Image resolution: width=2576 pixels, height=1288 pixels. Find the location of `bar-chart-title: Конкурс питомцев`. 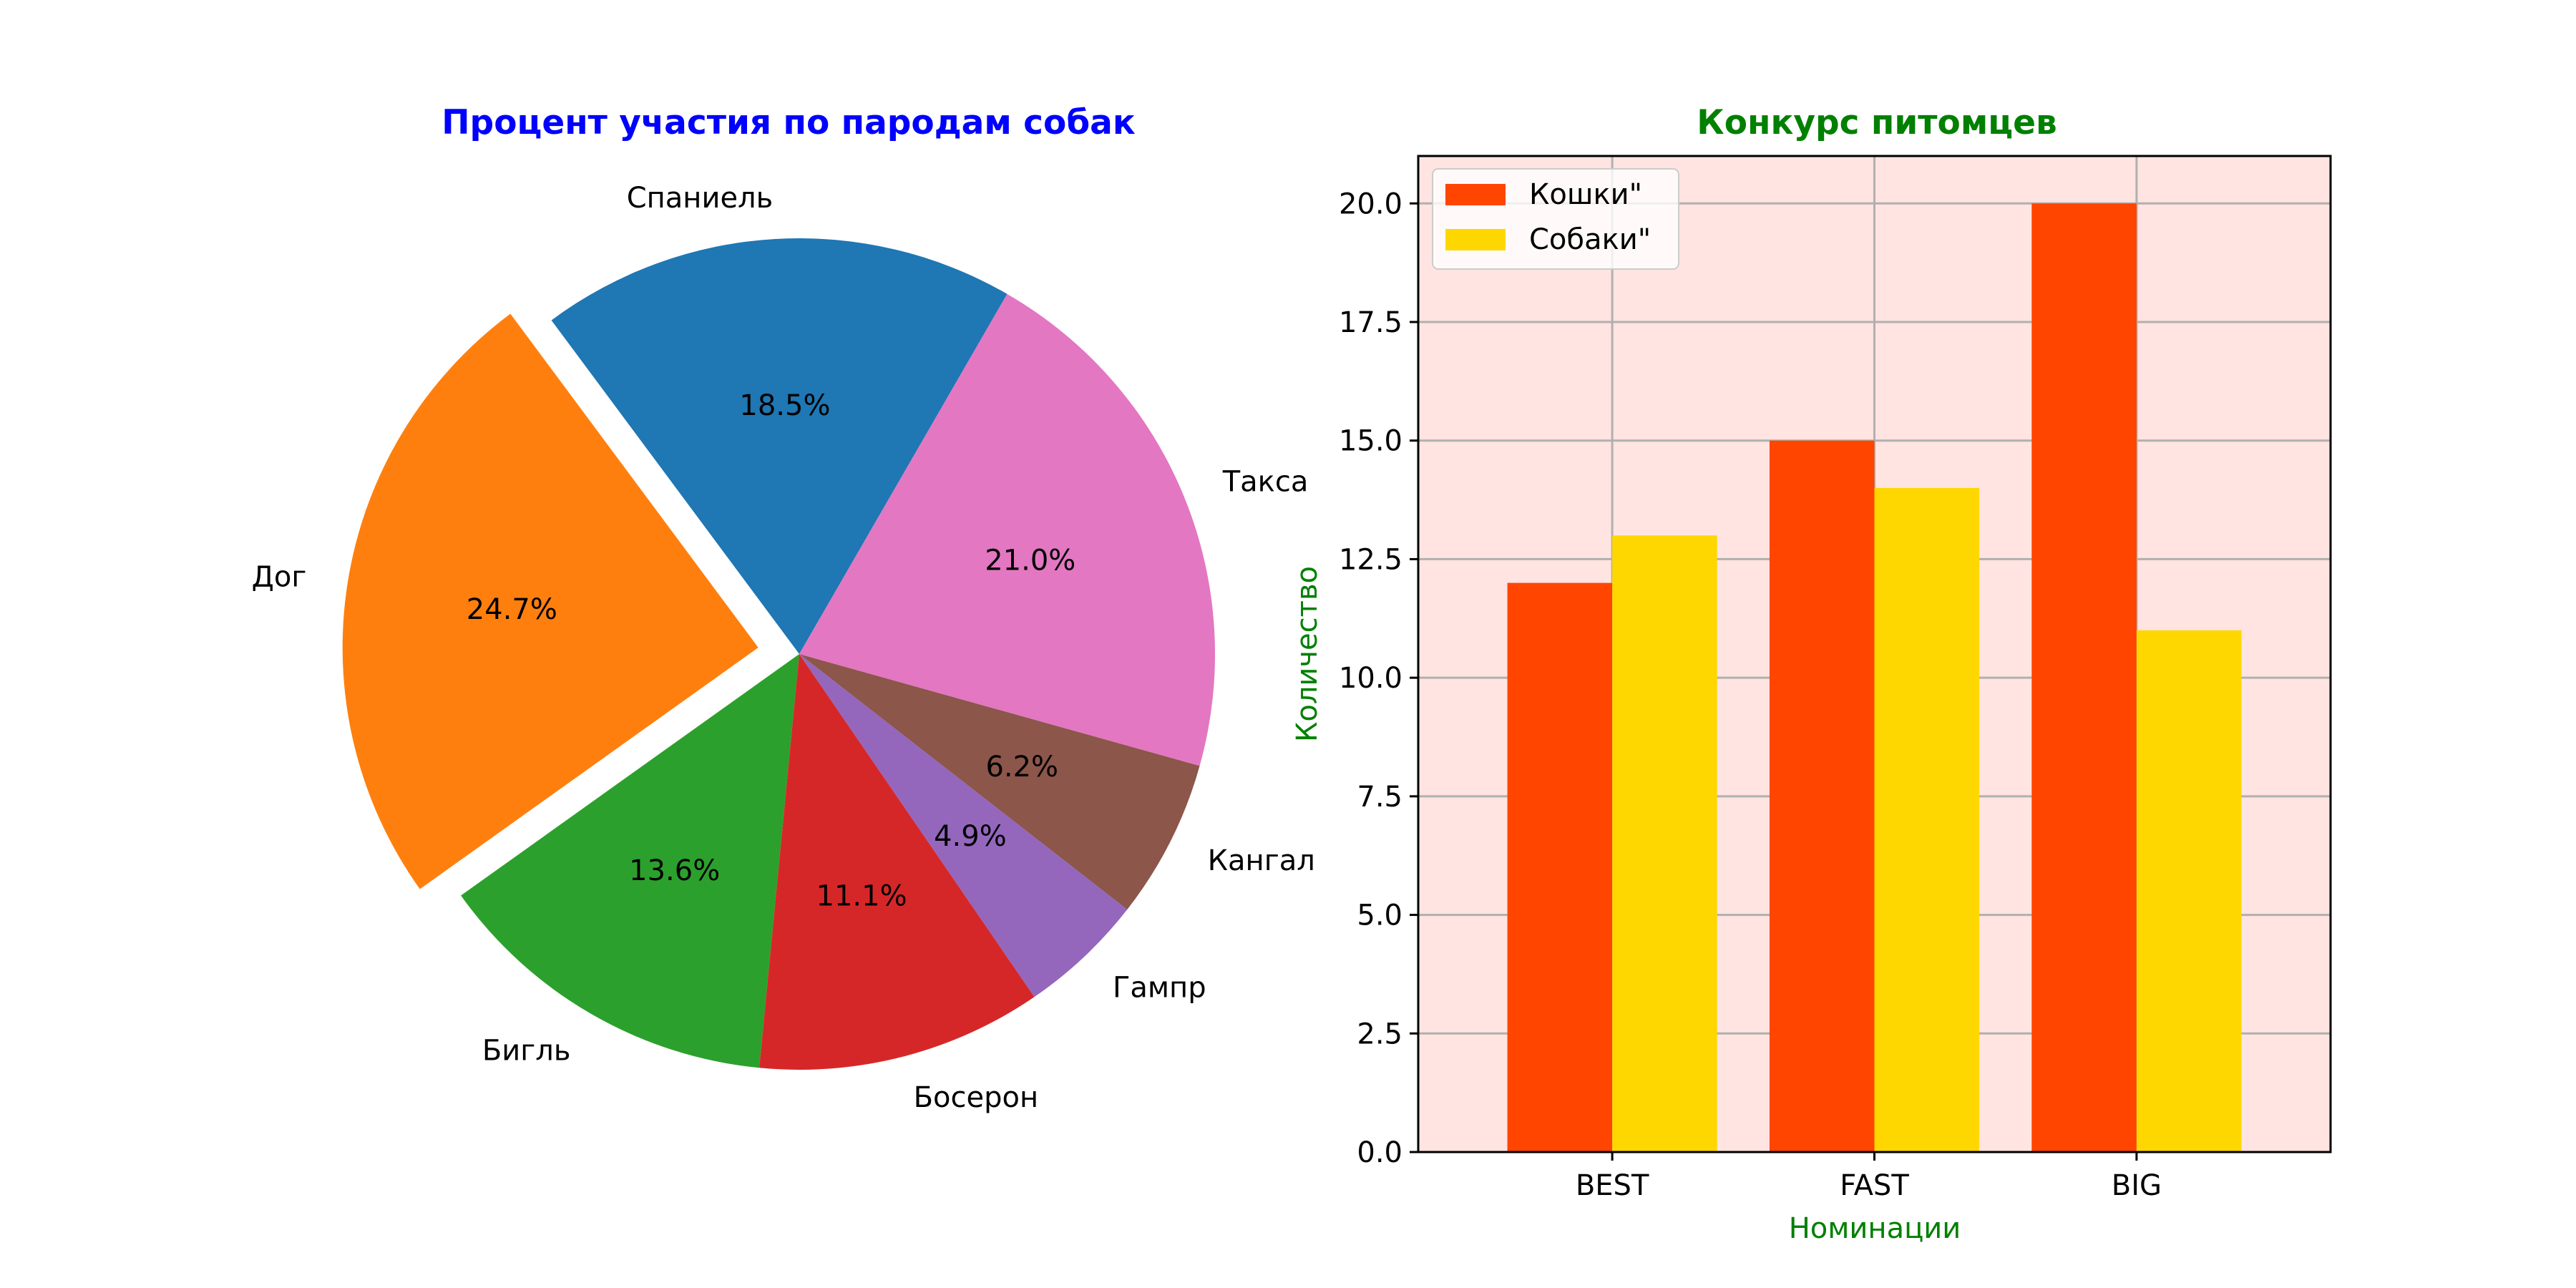

bar-chart-title: Конкурс питомцев is located at coordinates (1877, 122).